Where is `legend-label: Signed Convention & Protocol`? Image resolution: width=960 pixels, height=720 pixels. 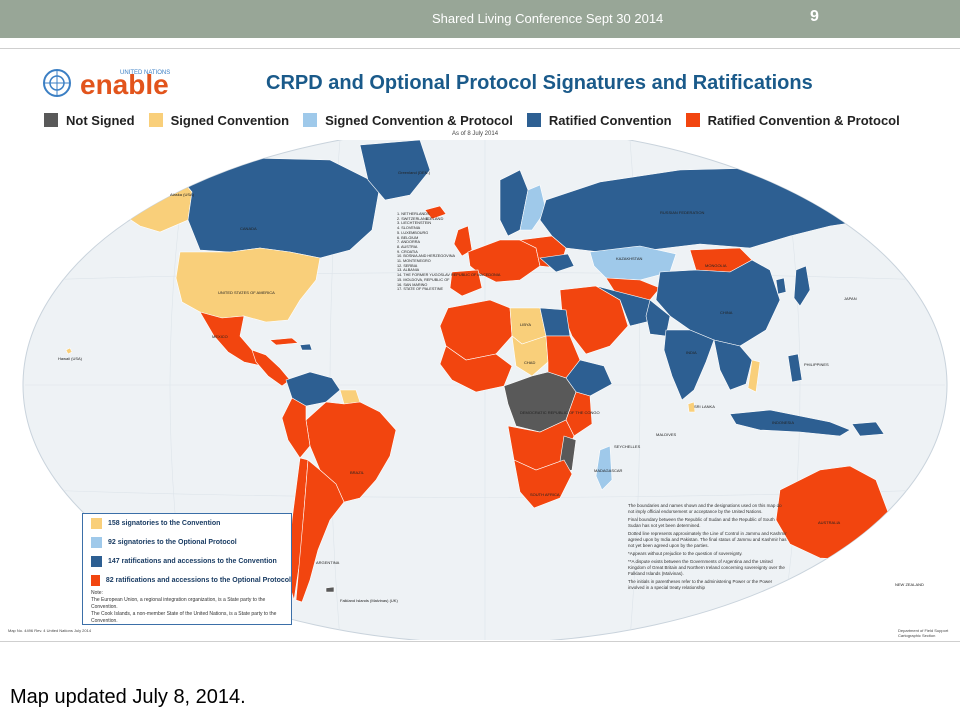
legend-label: Signed Convention & Protocol is located at coordinates (419, 120).